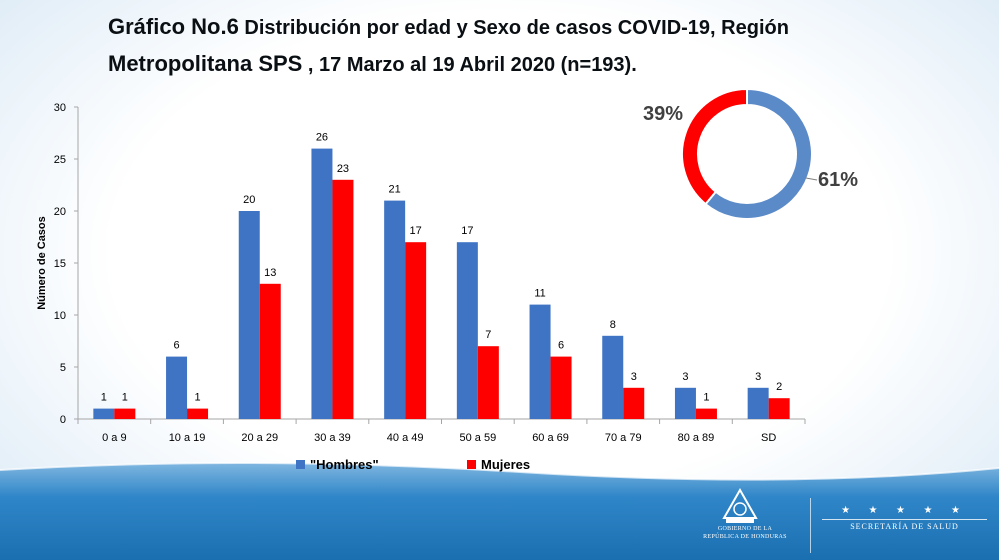 This screenshot has height=560, width=999. I want to click on gov-line2: REPÚBLICA DE HONDURAS, so click(745, 537).